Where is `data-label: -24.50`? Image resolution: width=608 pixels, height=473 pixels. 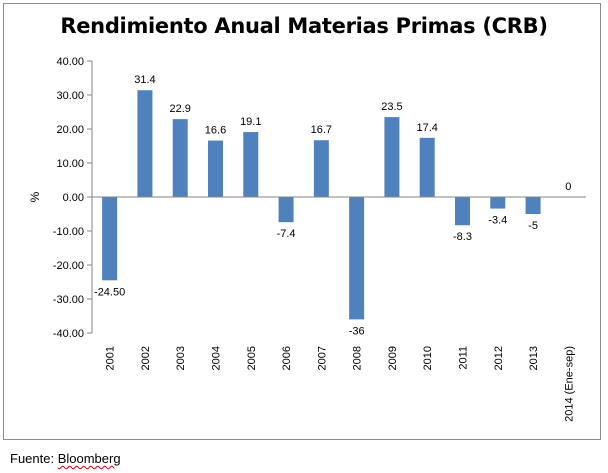
data-label: -24.50 is located at coordinates (109, 292).